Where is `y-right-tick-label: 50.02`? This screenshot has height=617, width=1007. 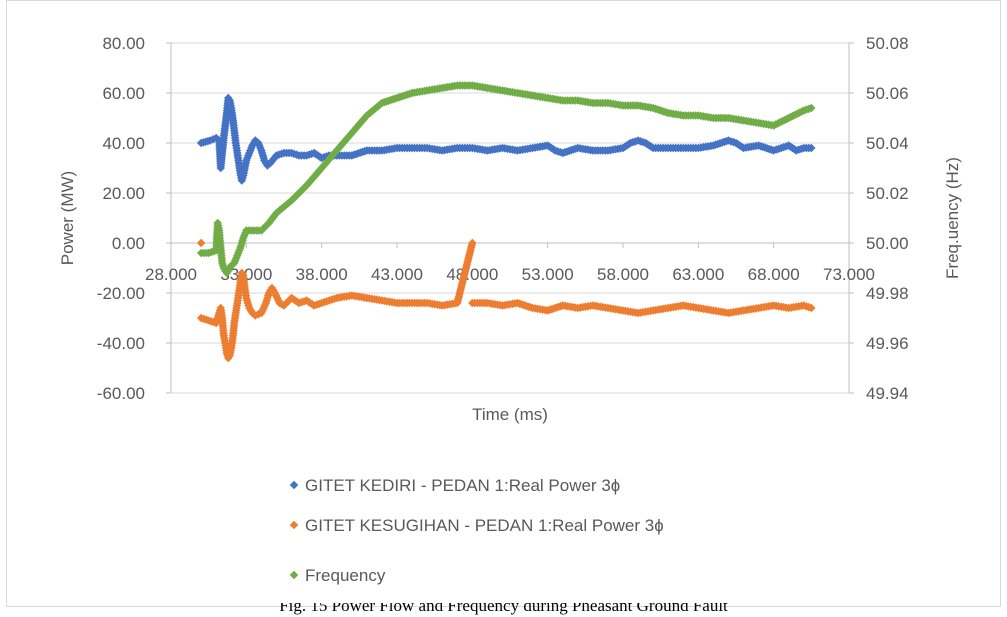 y-right-tick-label: 50.02 is located at coordinates (887, 193).